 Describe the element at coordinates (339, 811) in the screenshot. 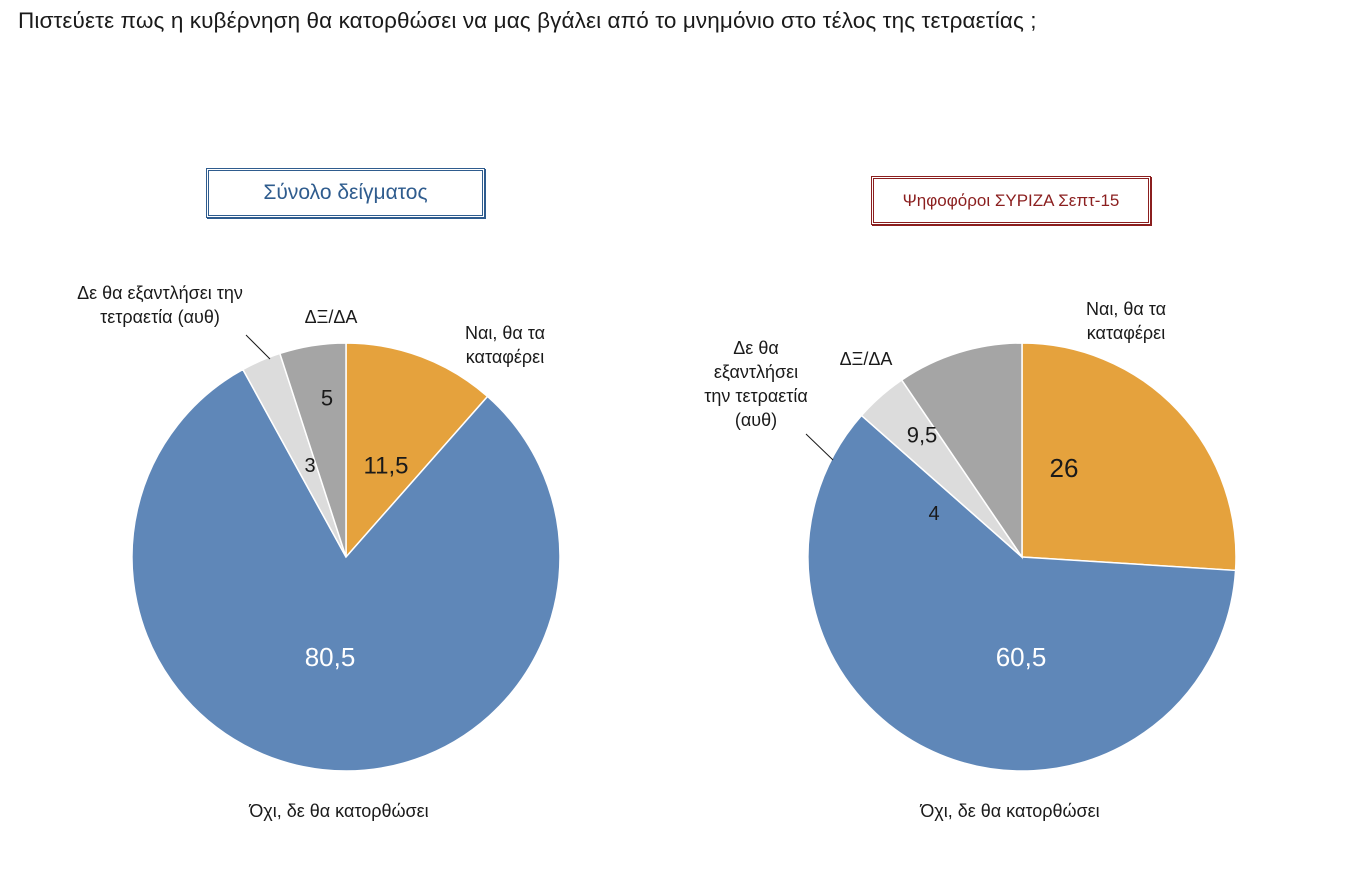

I see `left-label-no: Όχι, δε θα κατορθώσει` at that location.